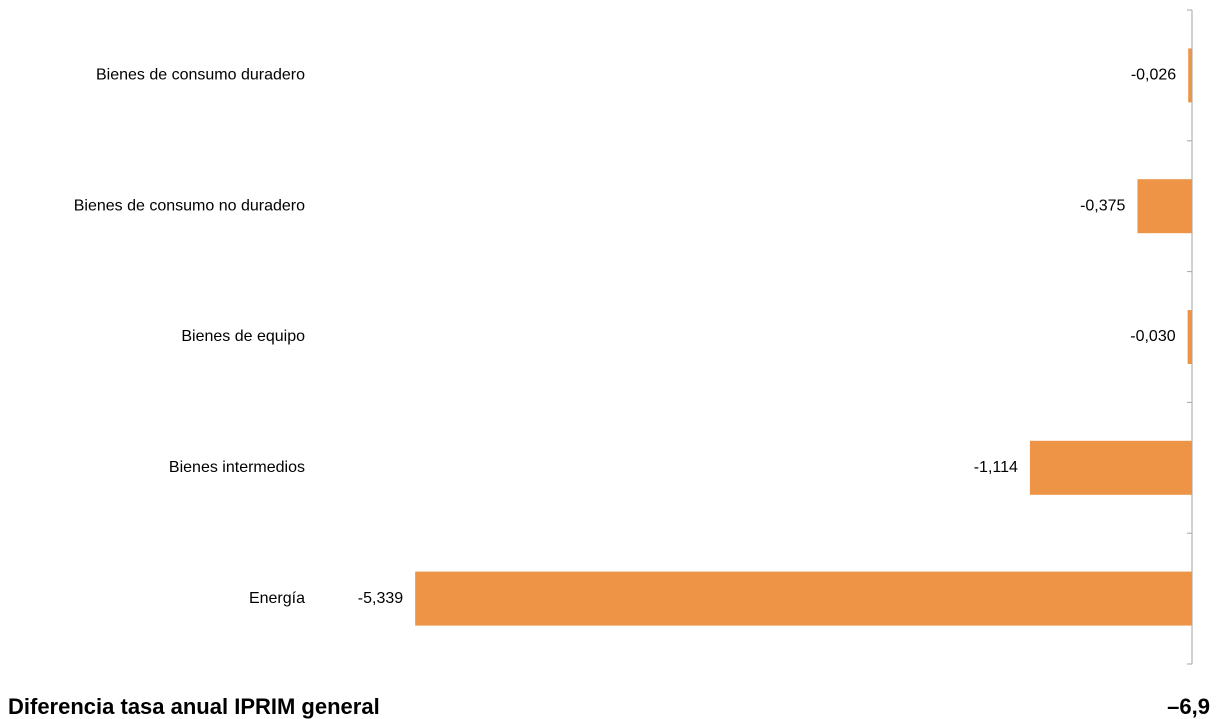  Describe the element at coordinates (996, 467) in the screenshot. I see `data-label: -1,114` at that location.